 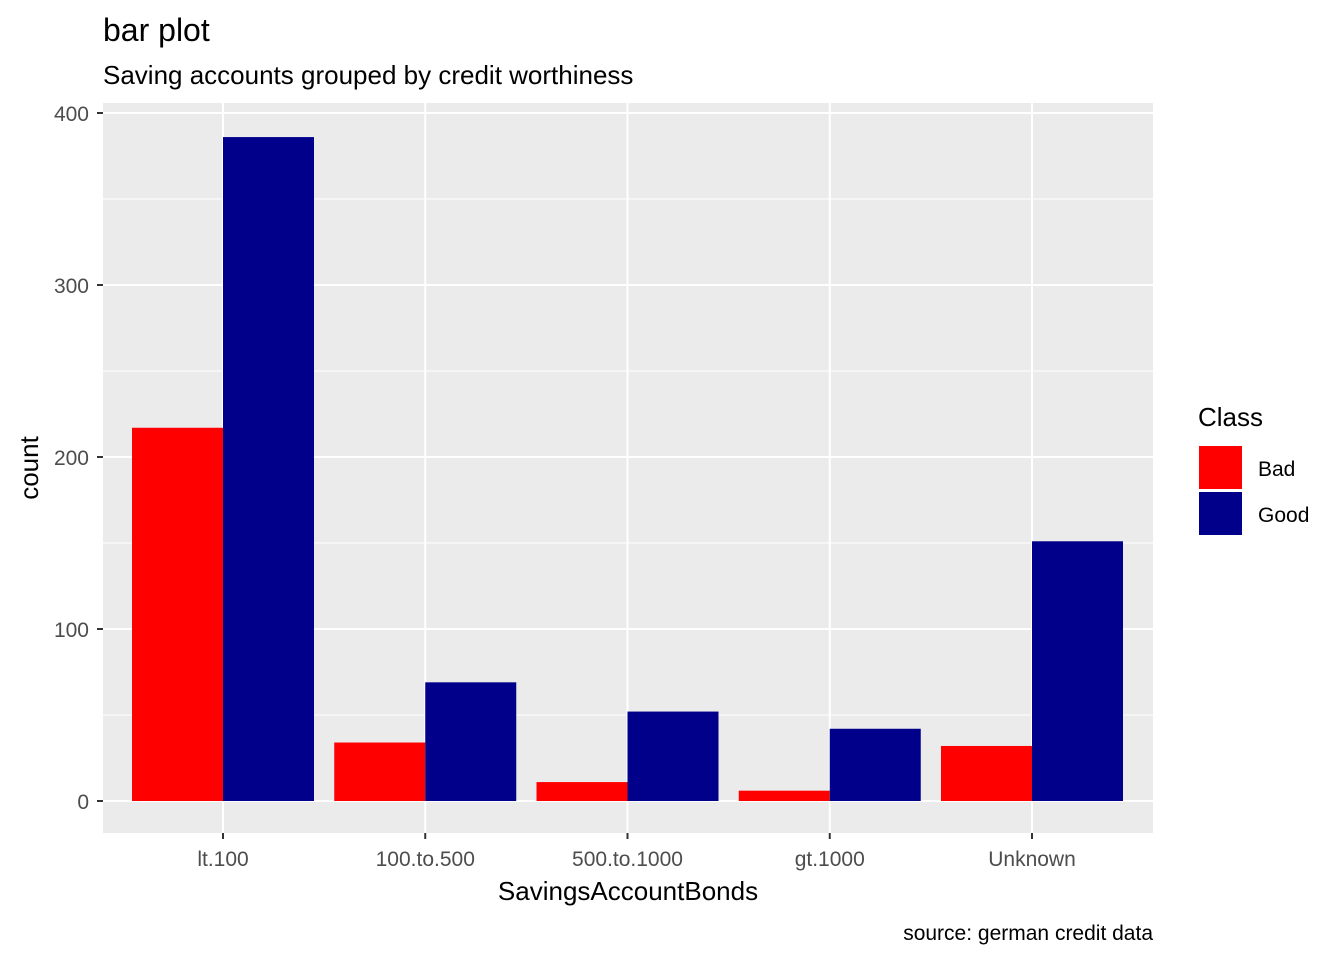 I want to click on y-tick-label: 300, so click(x=71, y=286).